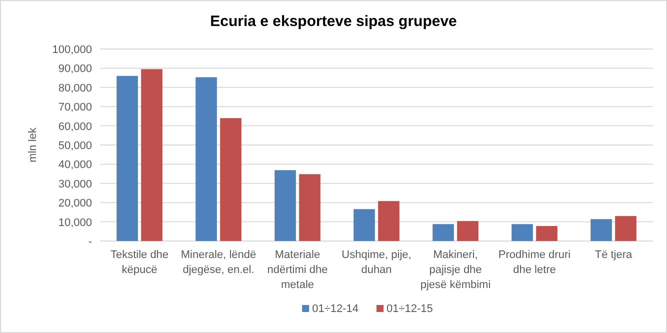 This screenshot has width=667, height=333. I want to click on x-tick-label: Minerale, lëndë djegëse, en.el., so click(218, 262).